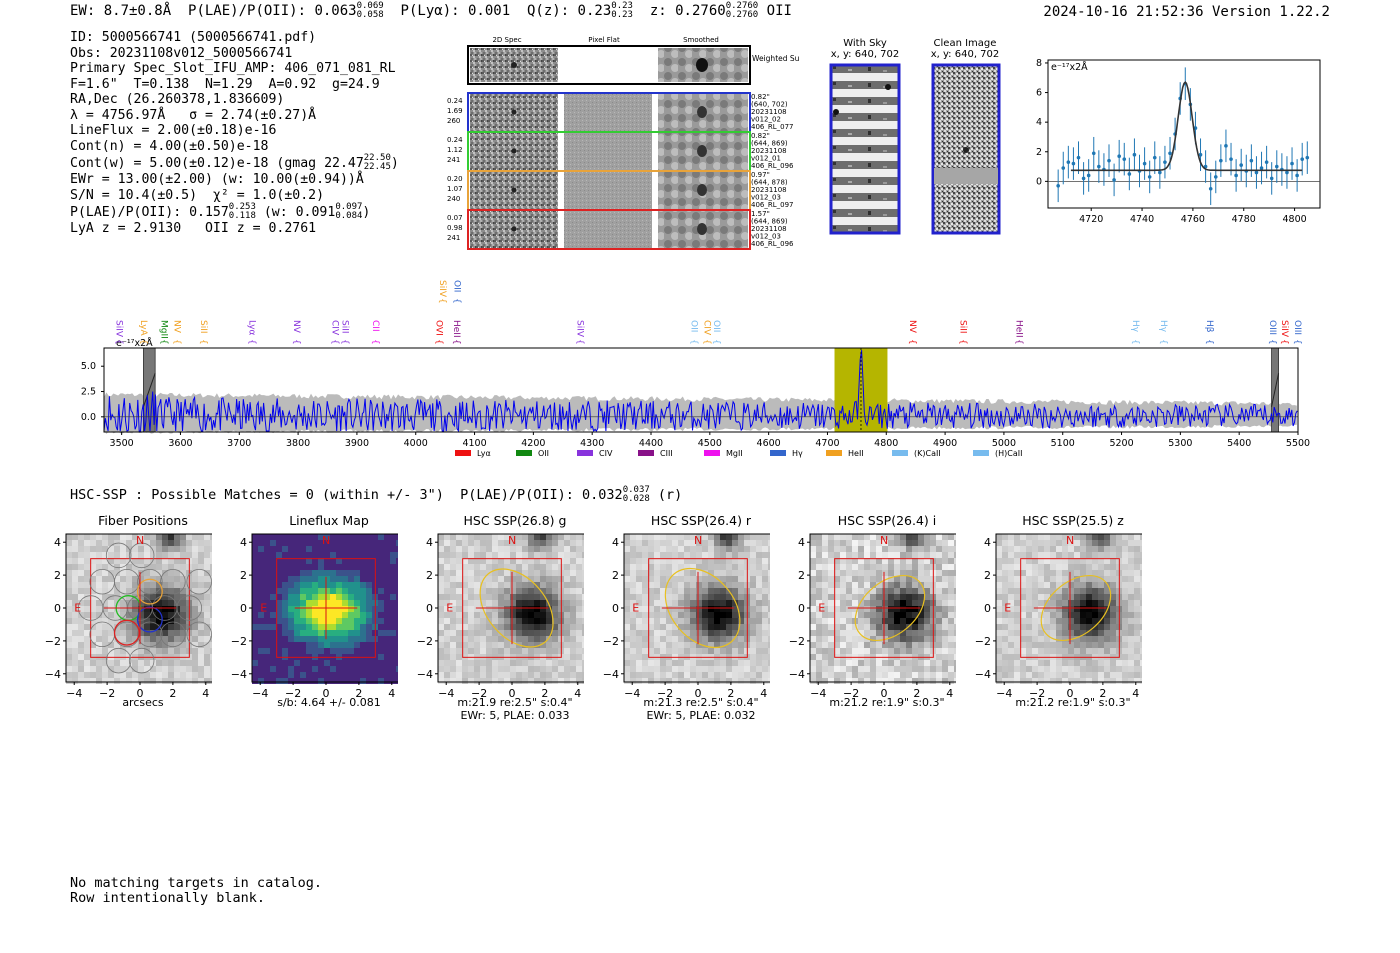  I want to click on cutout-source, so click(514, 112).